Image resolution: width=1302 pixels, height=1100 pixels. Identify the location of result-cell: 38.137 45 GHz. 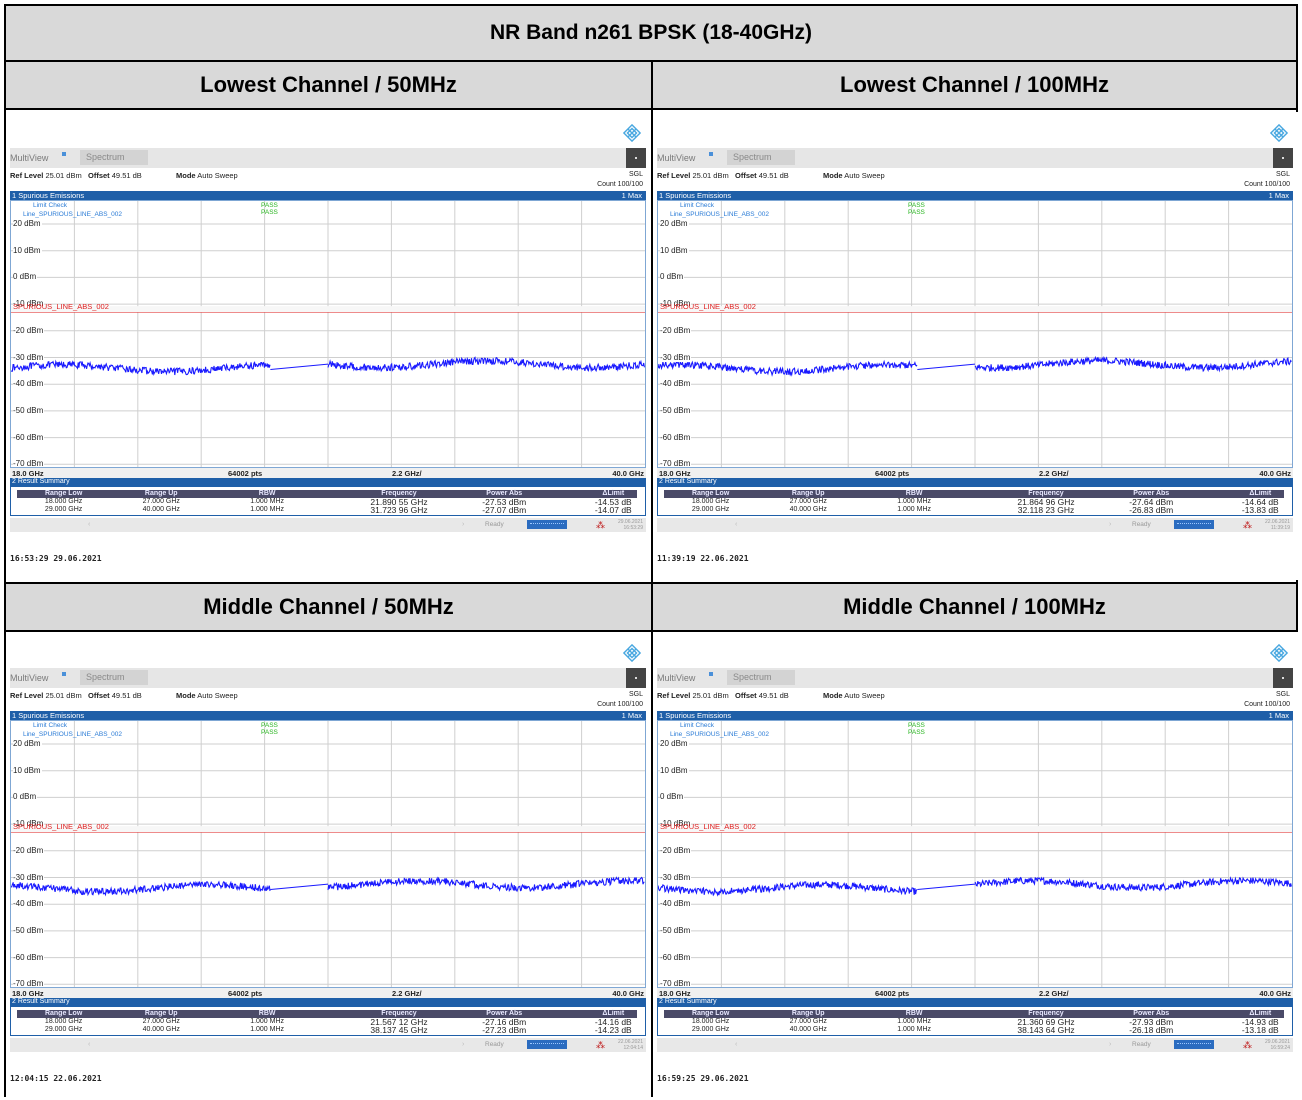
(399, 1030).